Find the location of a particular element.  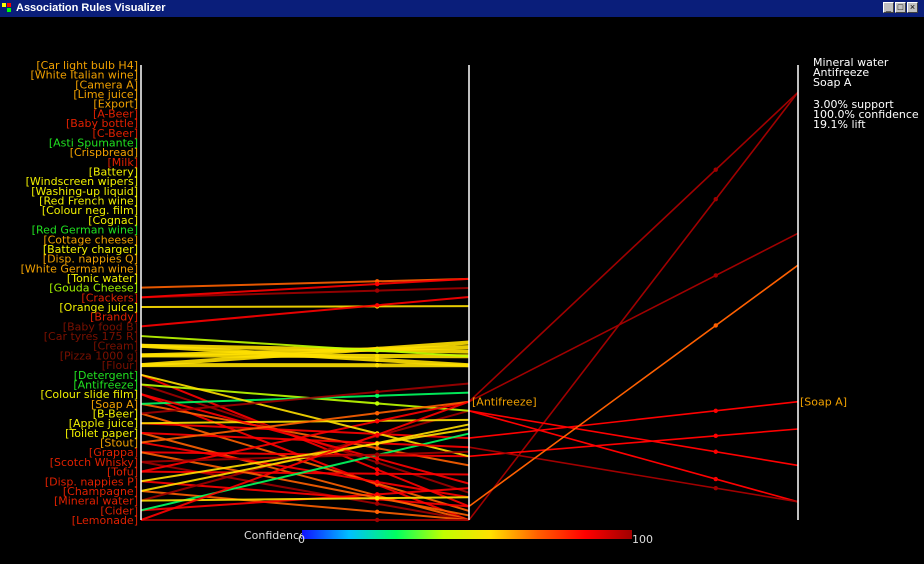

left-item-label: [A-Beer] is located at coordinates (115, 113).